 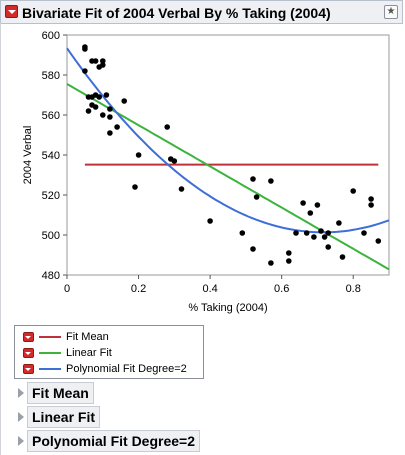 I want to click on x-axis-label: % Taking (2004), so click(x=227, y=308).